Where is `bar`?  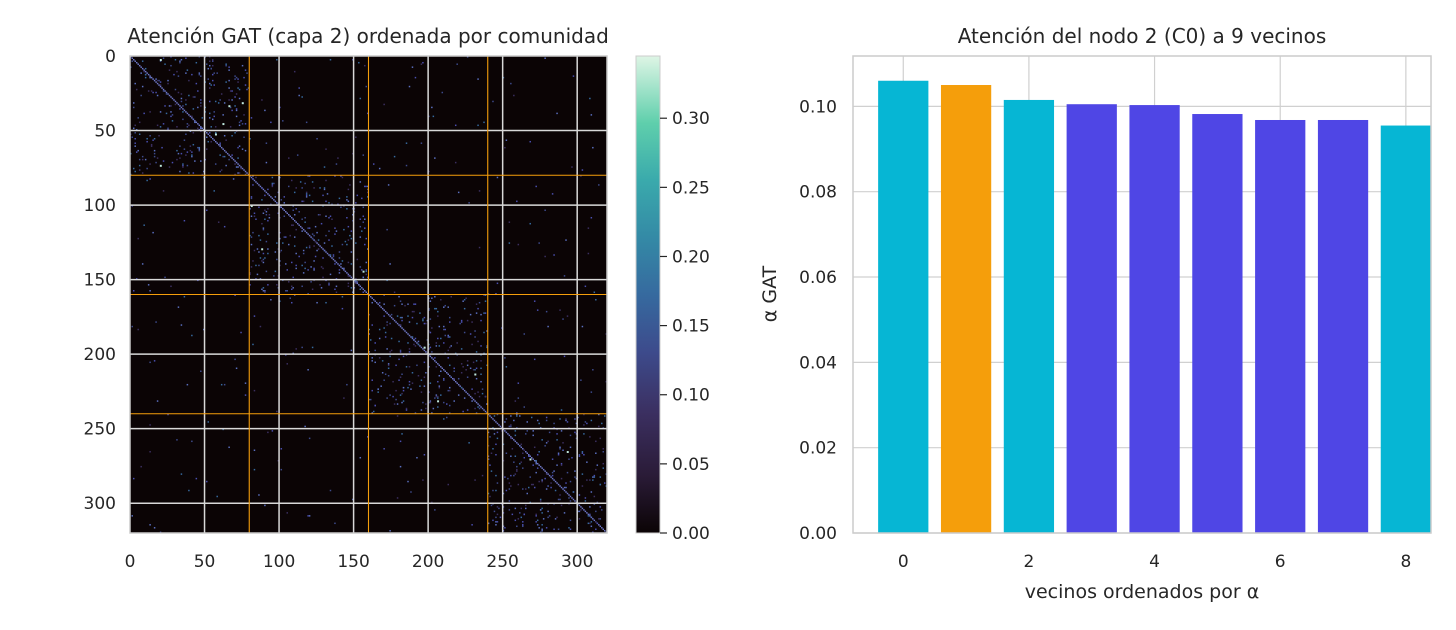 bar is located at coordinates (1280, 326).